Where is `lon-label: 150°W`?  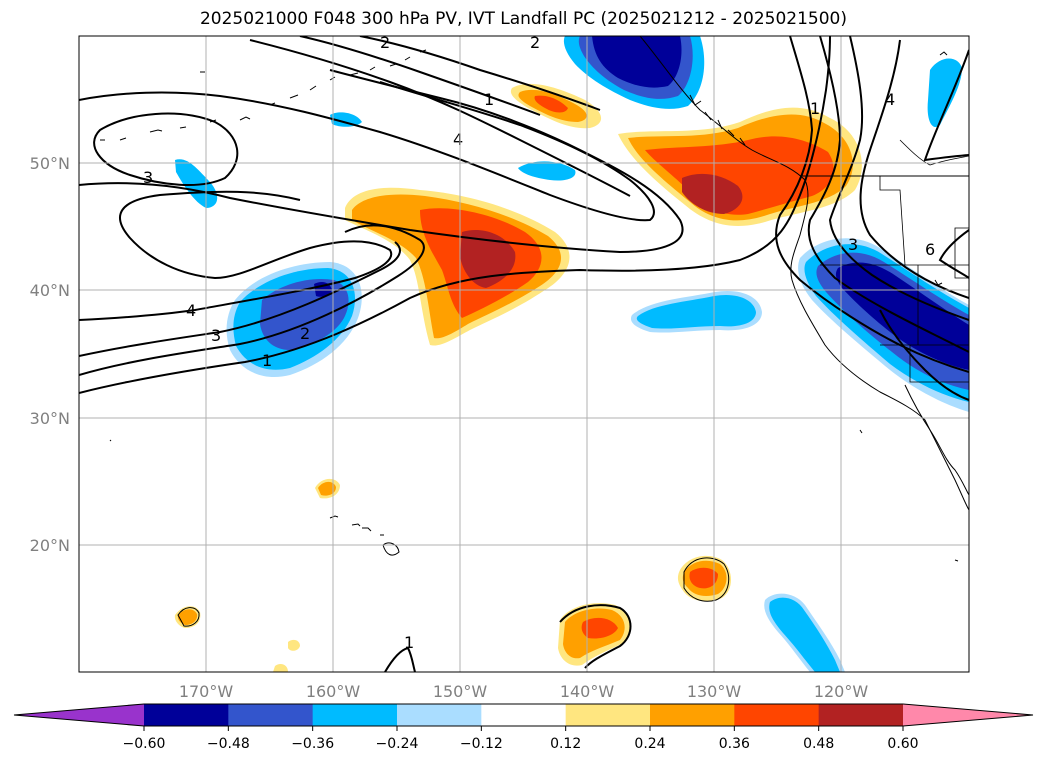 lon-label: 150°W is located at coordinates (460, 691).